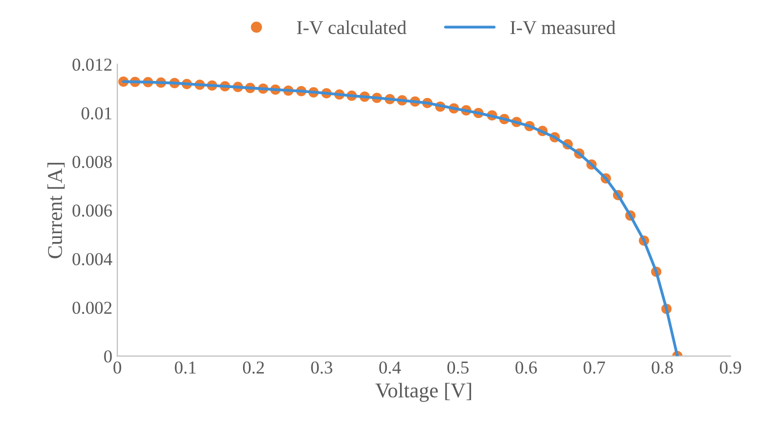 The width and height of the screenshot is (757, 429). Describe the element at coordinates (92, 308) in the screenshot. I see `y-tick-label: 0.002` at that location.